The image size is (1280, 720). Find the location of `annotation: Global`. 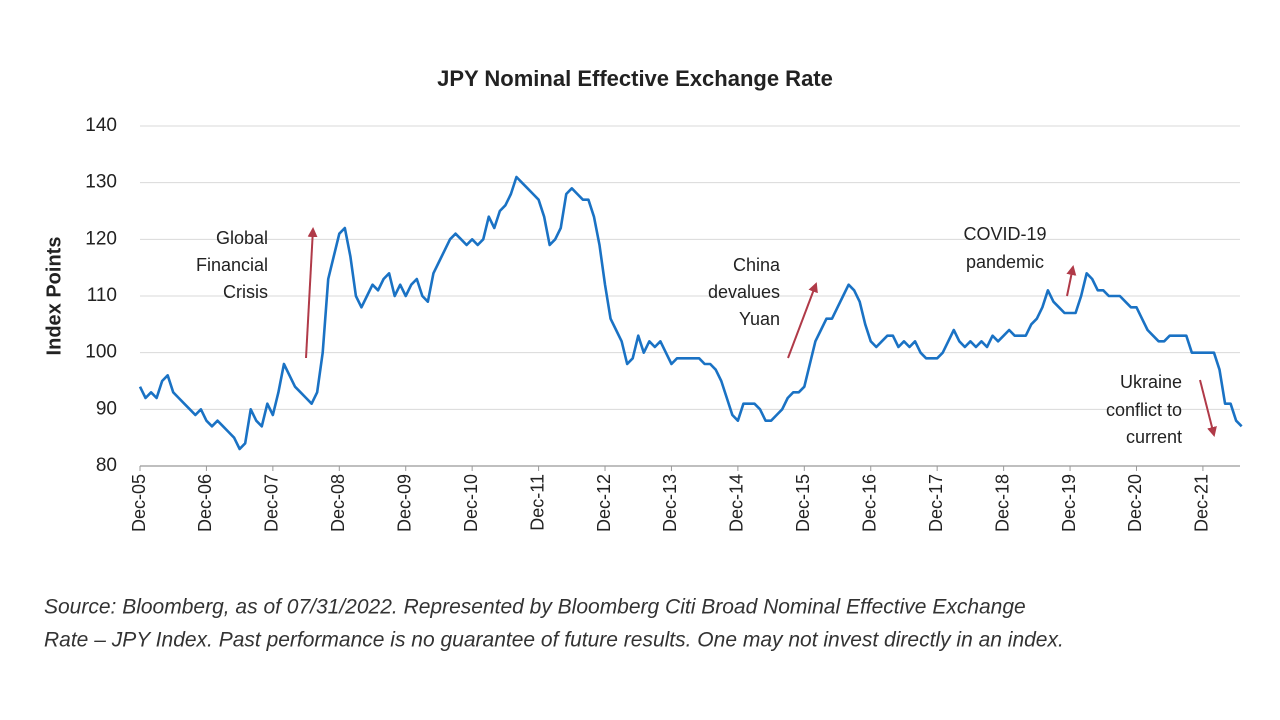

annotation: Global is located at coordinates (242, 238).